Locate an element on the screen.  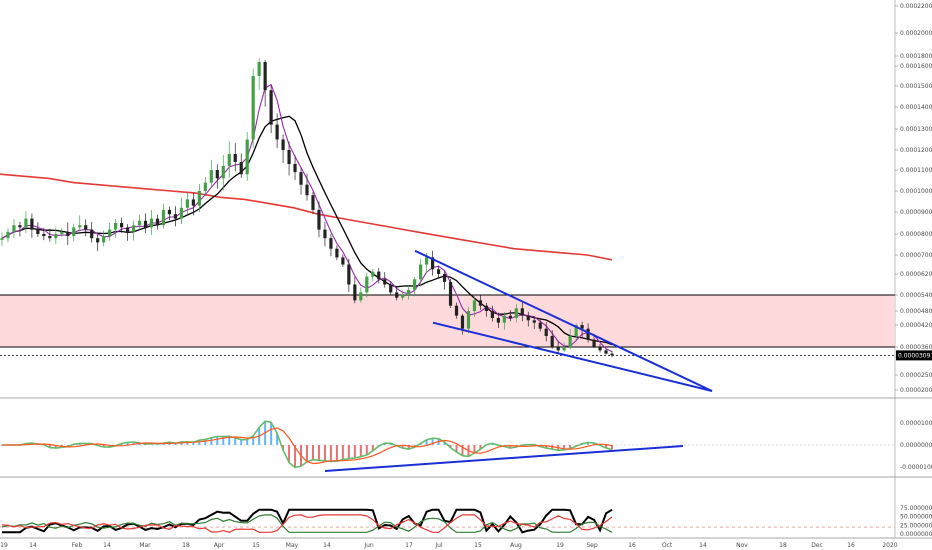
x-tick-label: Apr is located at coordinates (219, 545).